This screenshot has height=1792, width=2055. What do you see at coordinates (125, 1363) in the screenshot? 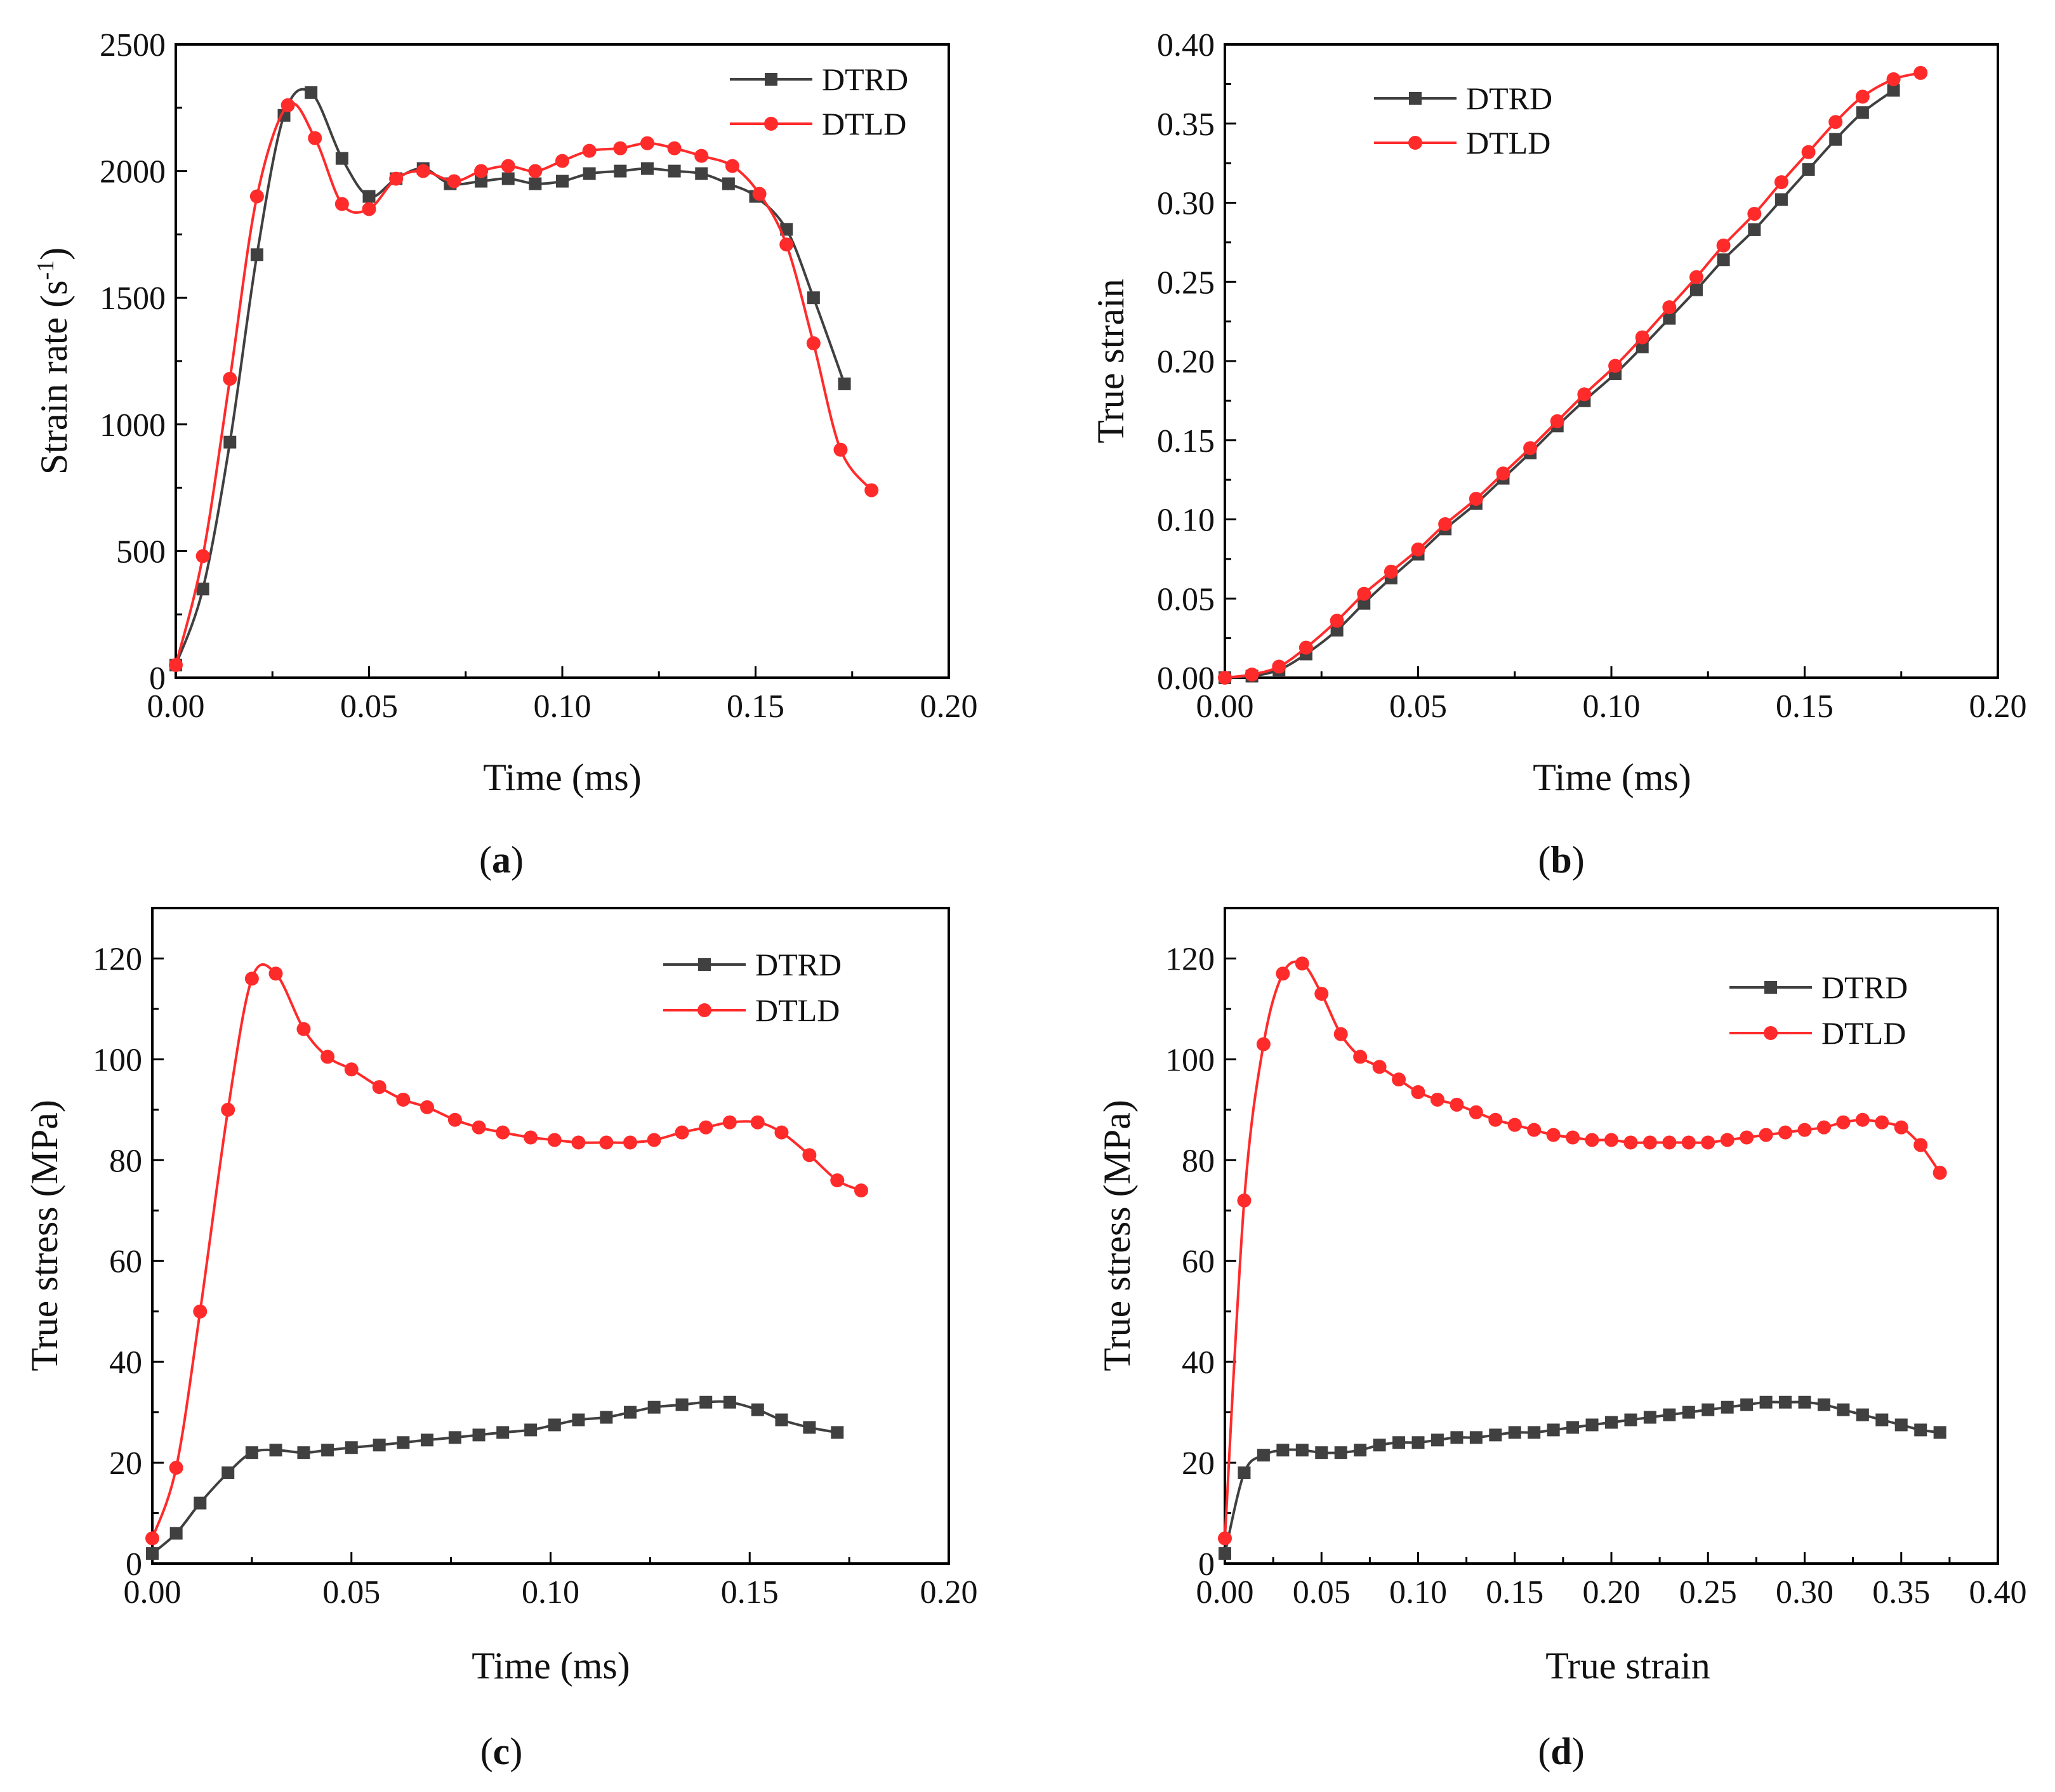
I see `y-tick-label: 40` at bounding box center [125, 1363].